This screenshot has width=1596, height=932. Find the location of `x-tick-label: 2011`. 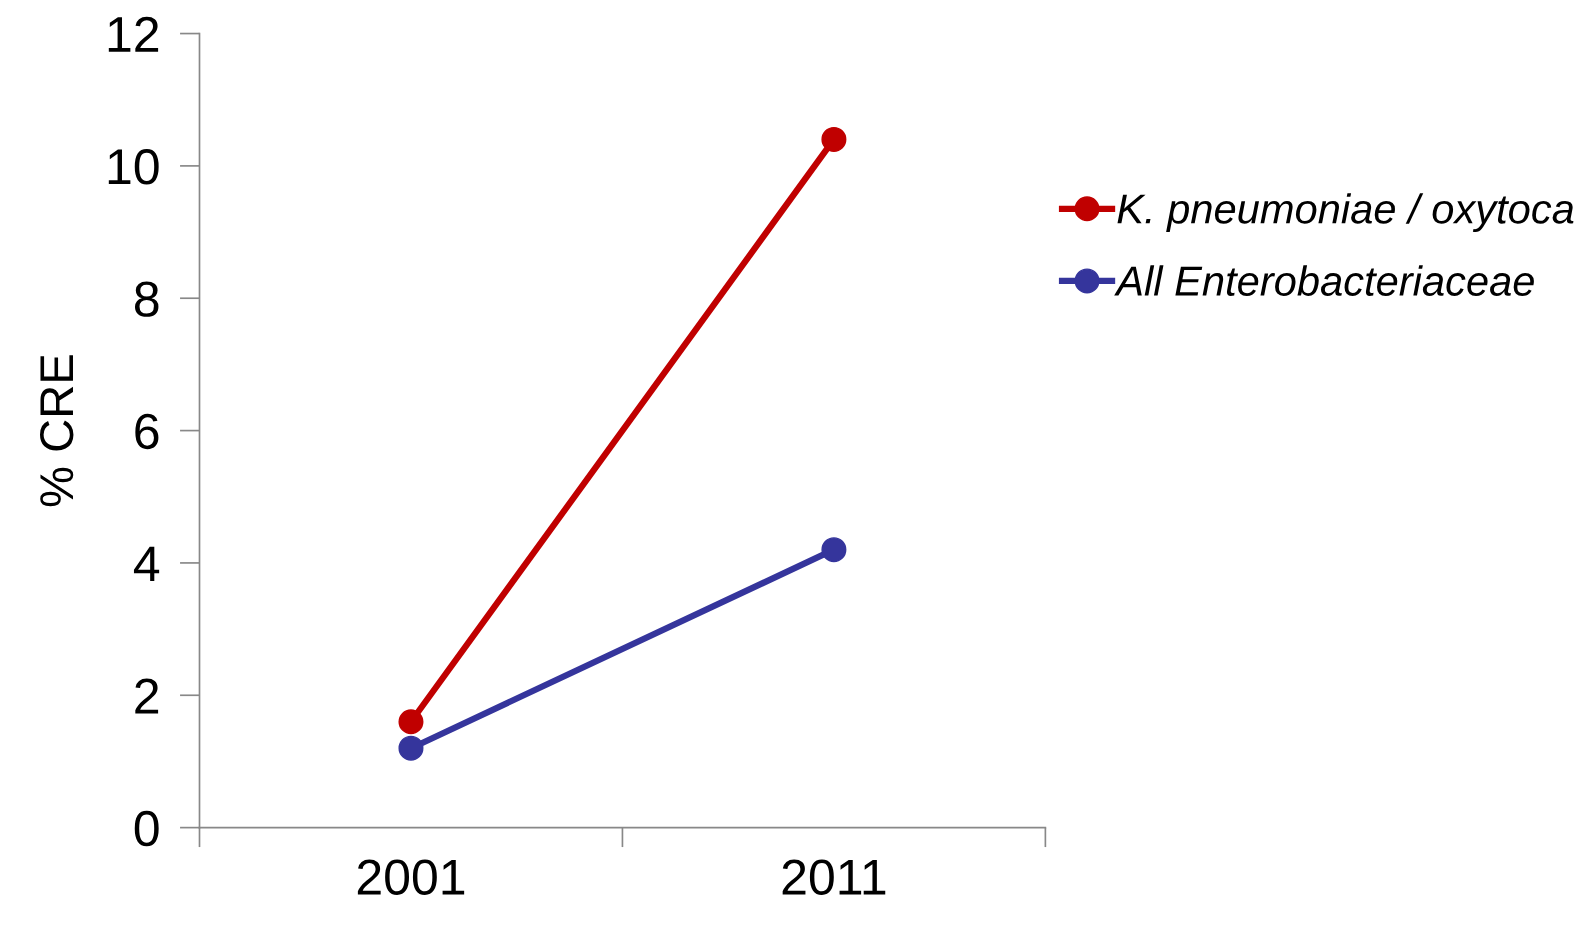

x-tick-label: 2011 is located at coordinates (834, 877).